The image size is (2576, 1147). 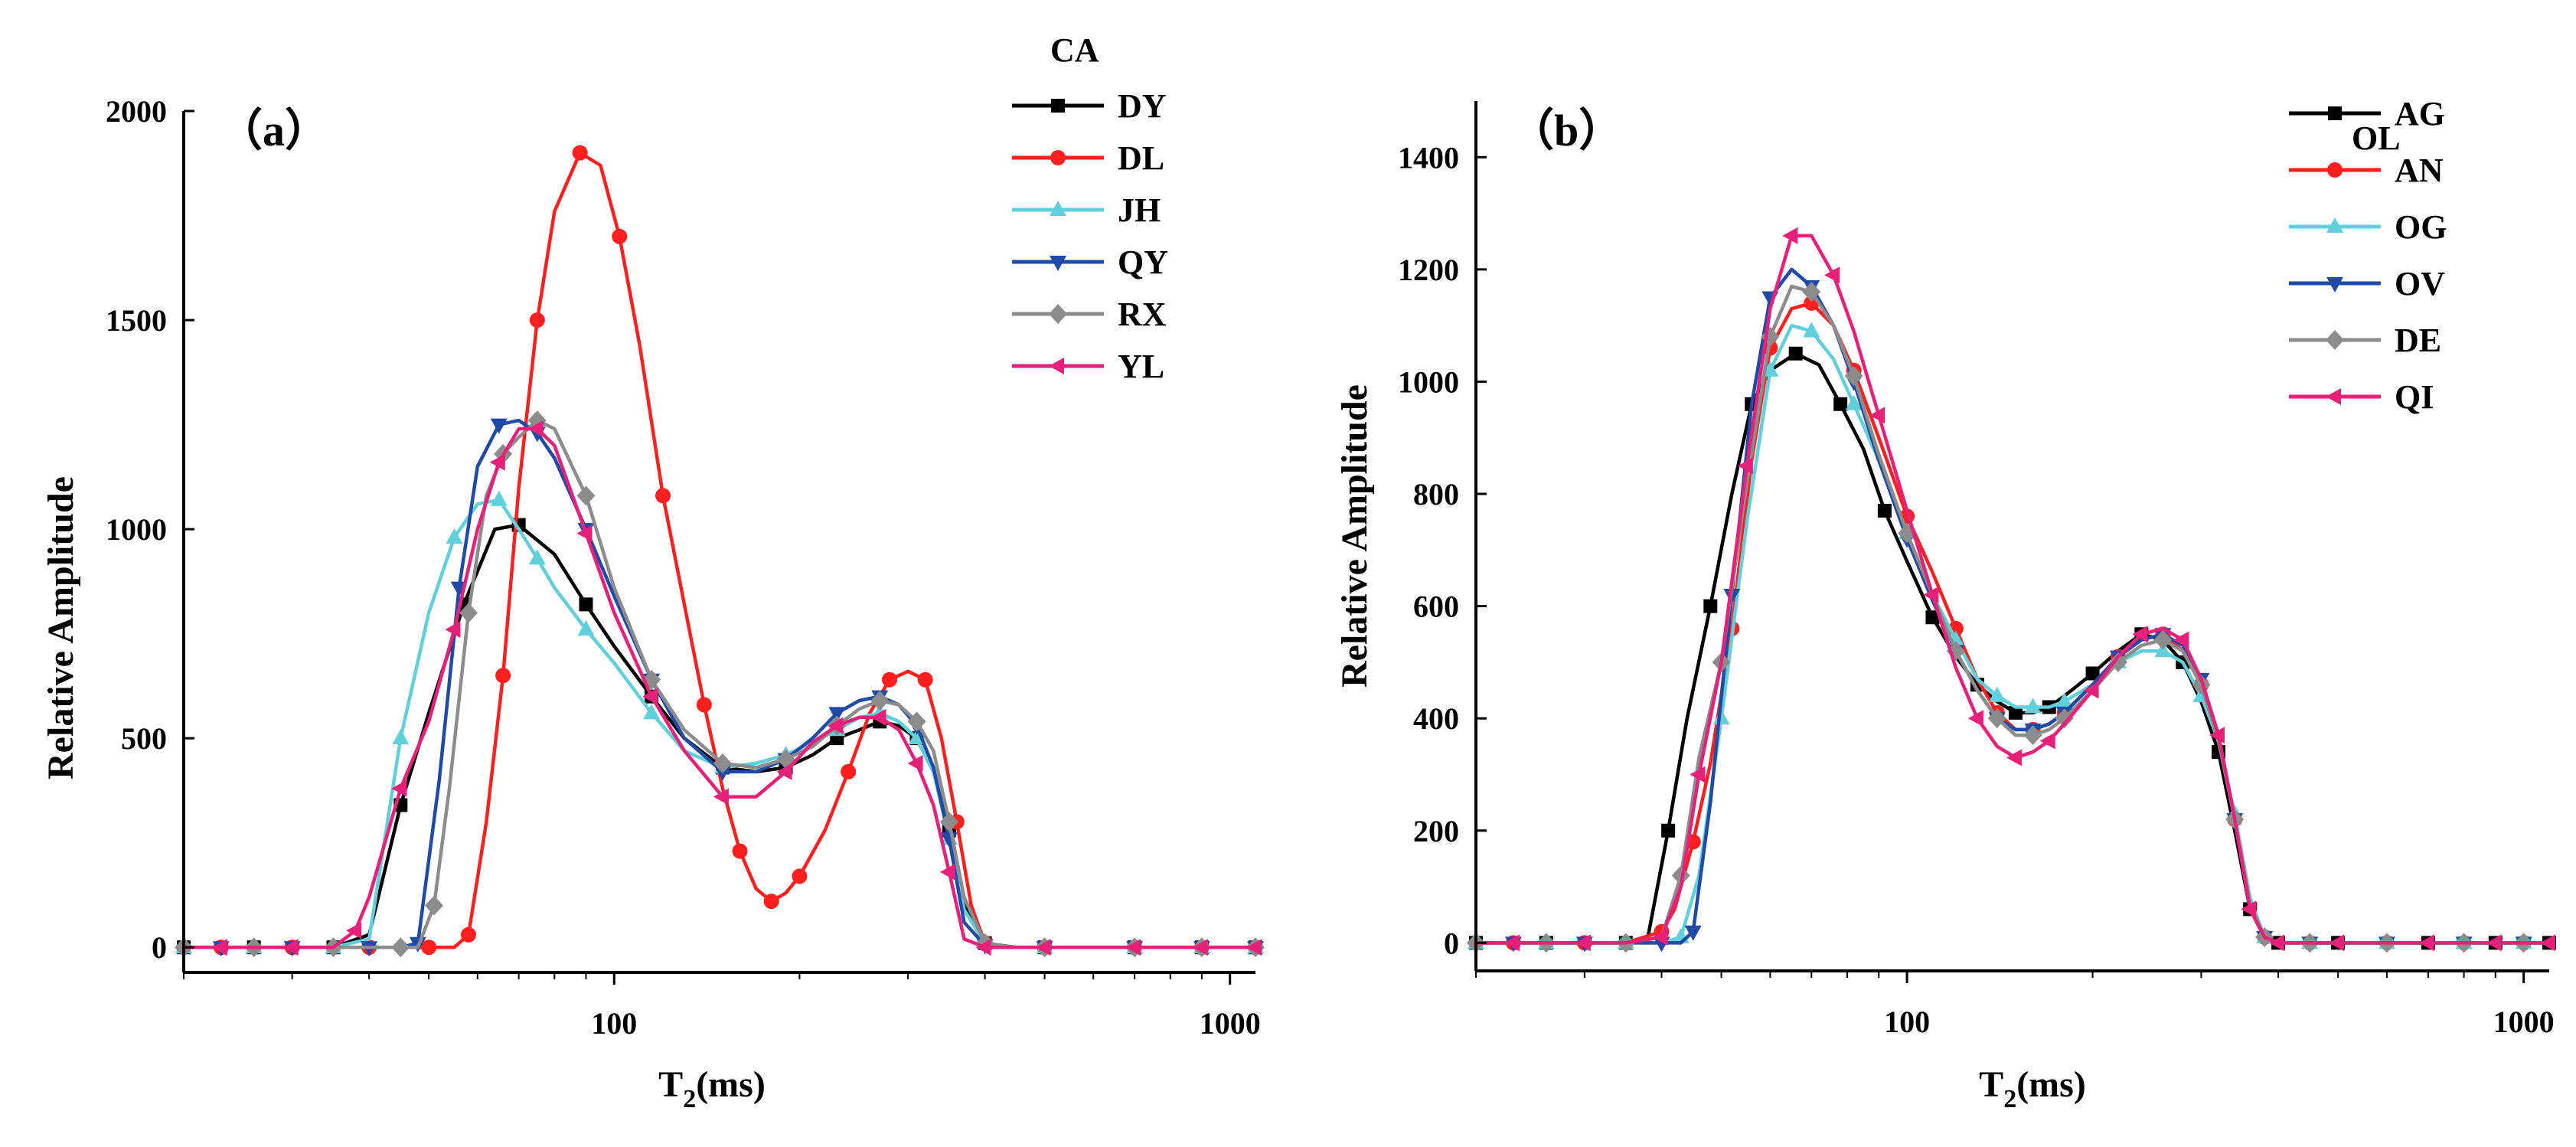 What do you see at coordinates (1436, 607) in the screenshot?
I see `y-tick-label-b-3: 600` at bounding box center [1436, 607].